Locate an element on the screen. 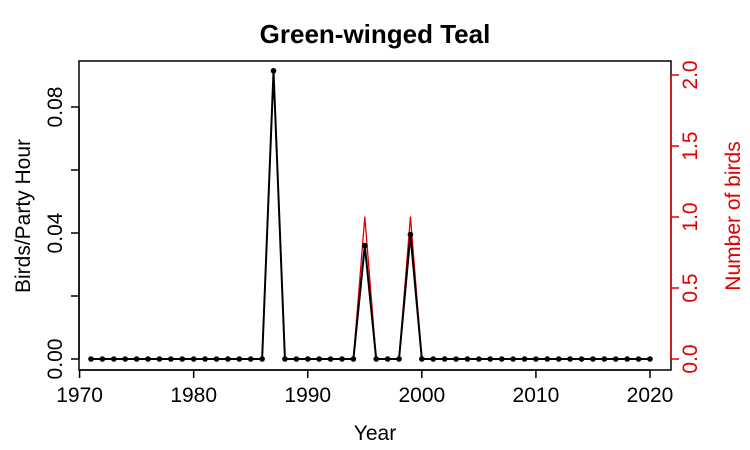 The image size is (750, 450). x-tick-label: 2010 is located at coordinates (536, 395).